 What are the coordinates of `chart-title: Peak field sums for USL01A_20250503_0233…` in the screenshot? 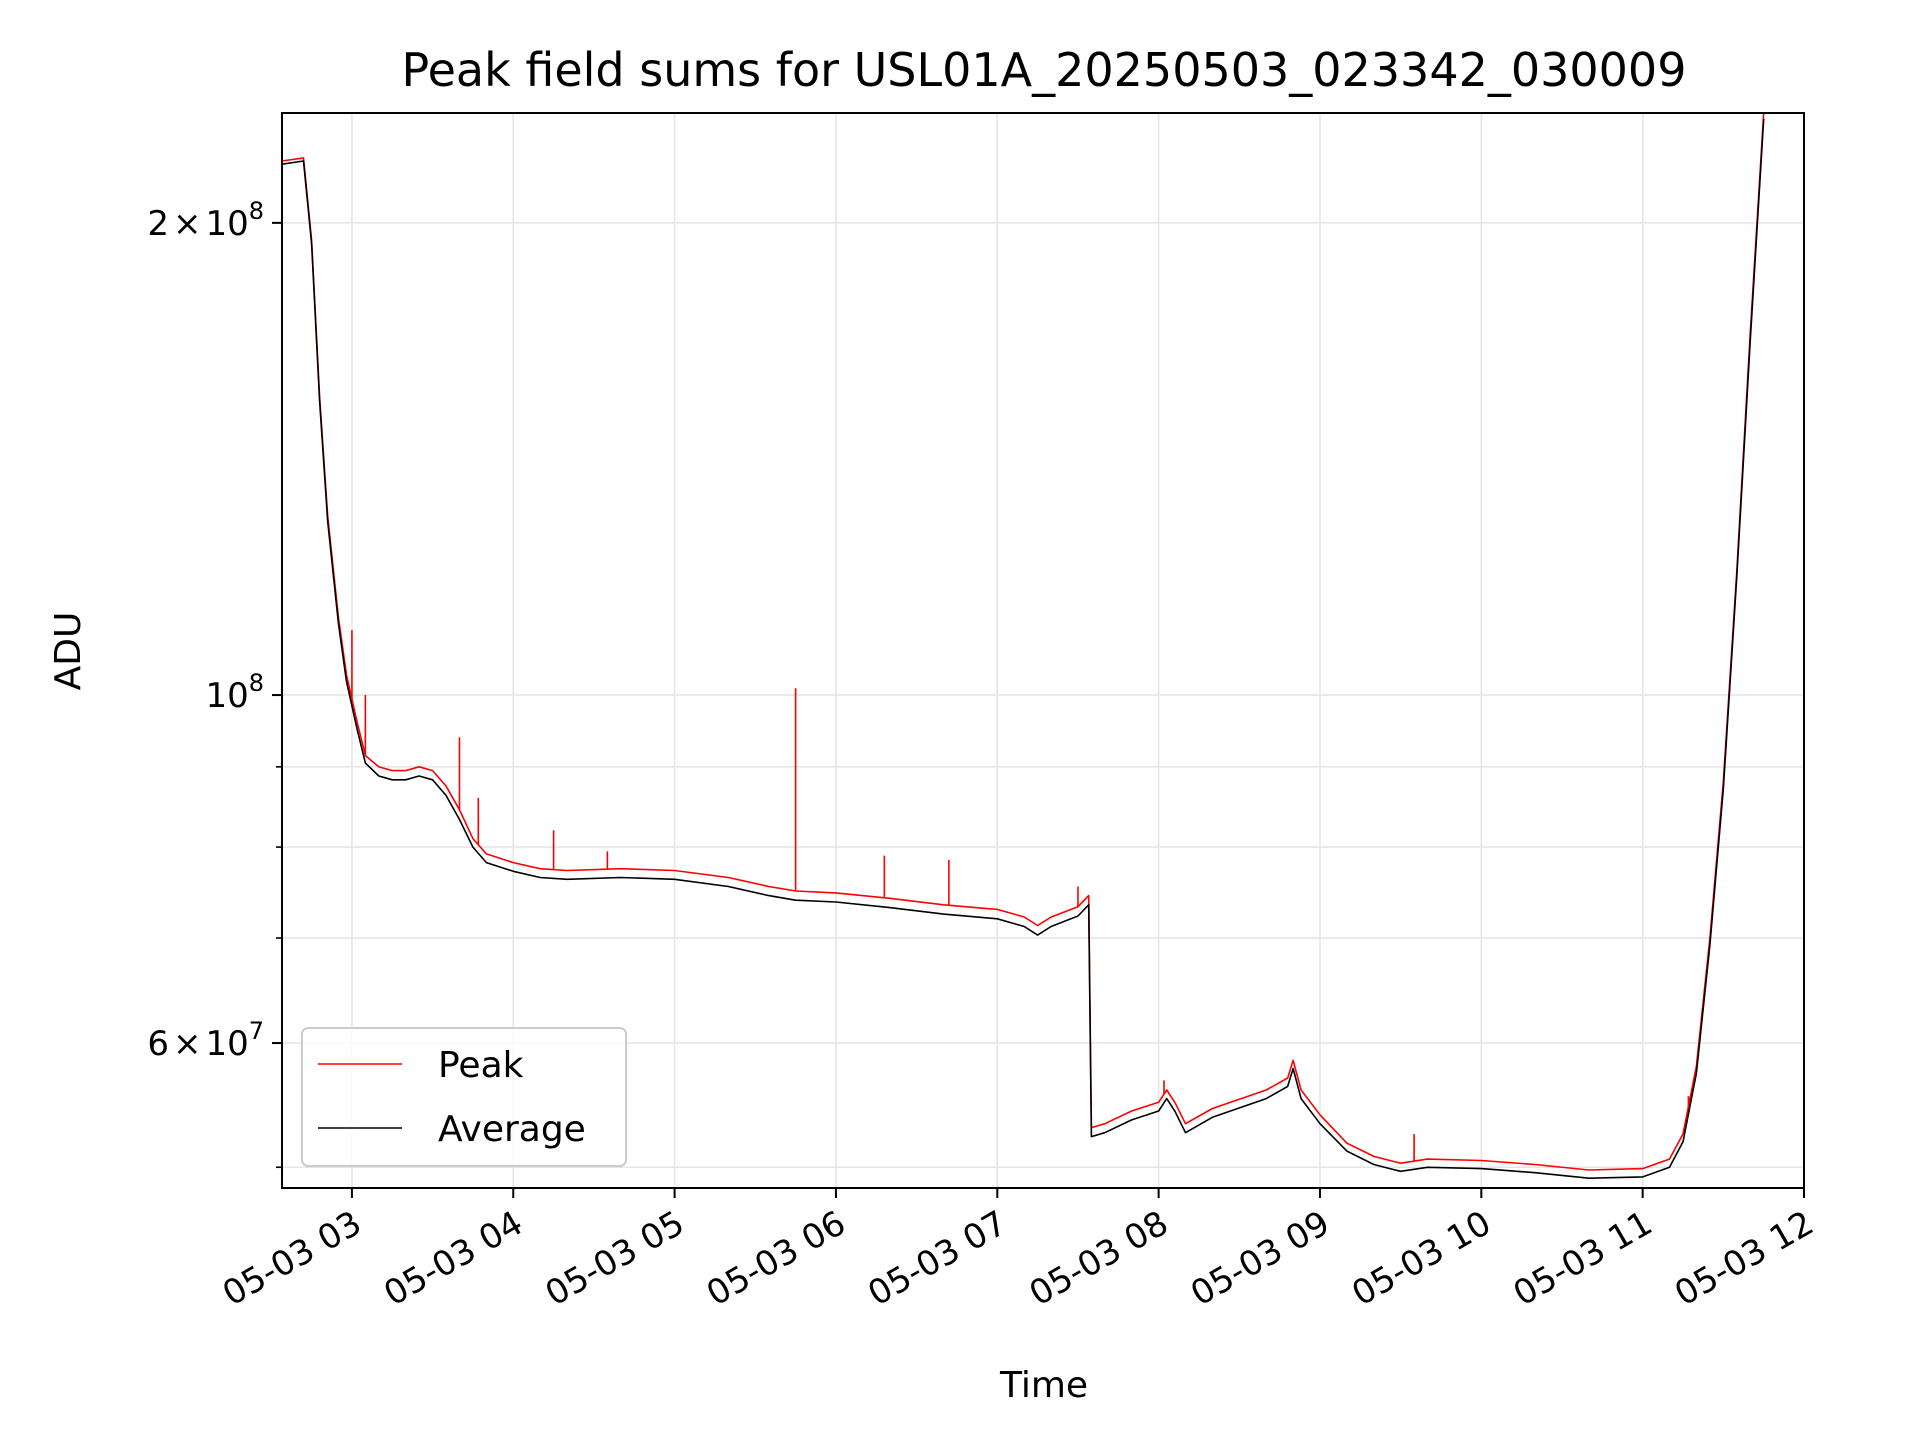 It's located at (1044, 70).